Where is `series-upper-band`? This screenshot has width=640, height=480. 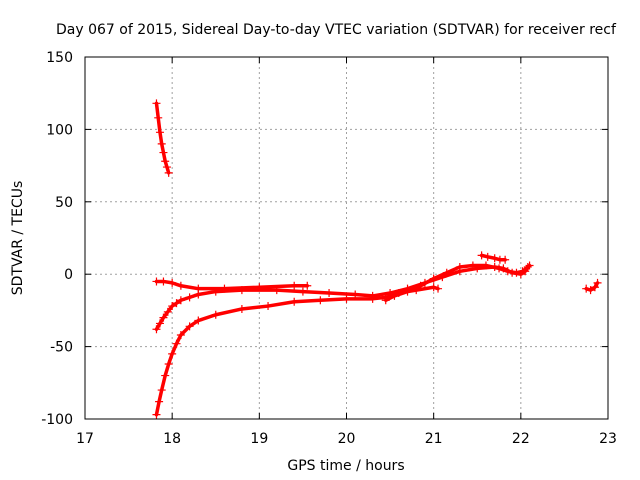
series-upper-band is located at coordinates (232, 285).